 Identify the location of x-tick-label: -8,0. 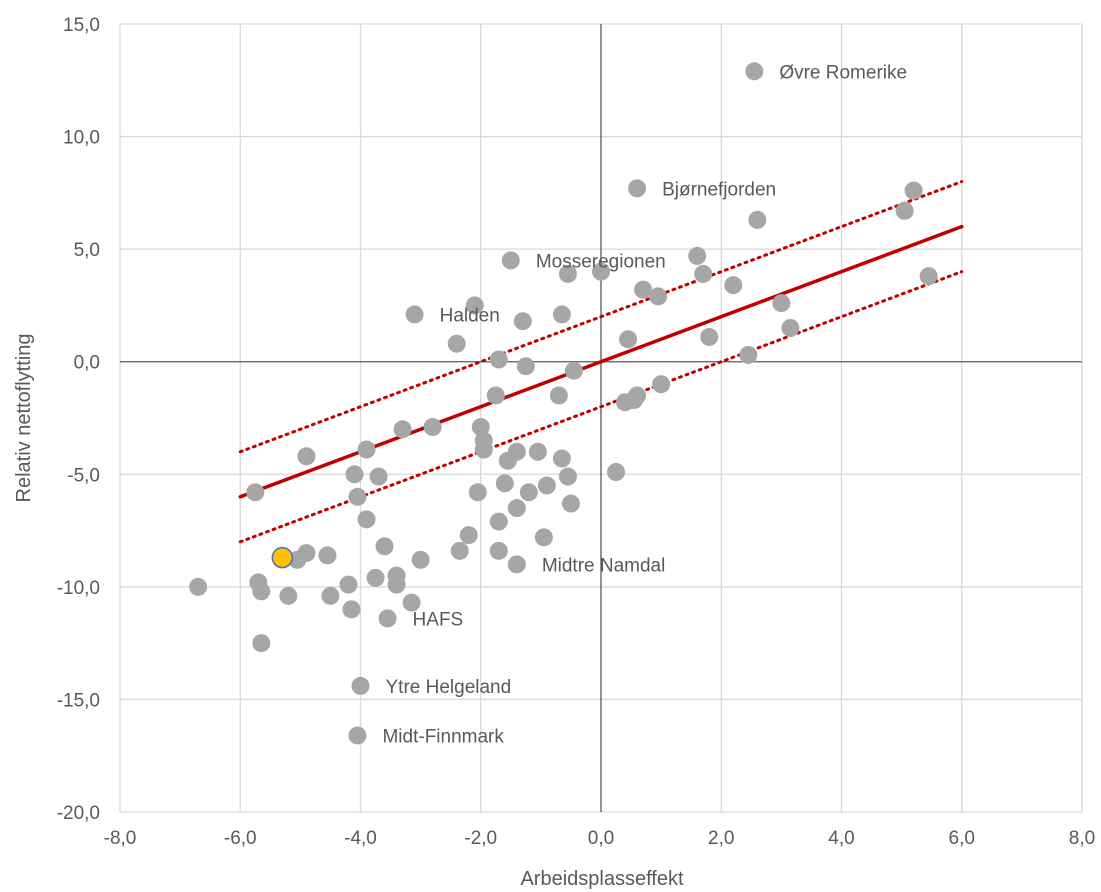
(120, 838).